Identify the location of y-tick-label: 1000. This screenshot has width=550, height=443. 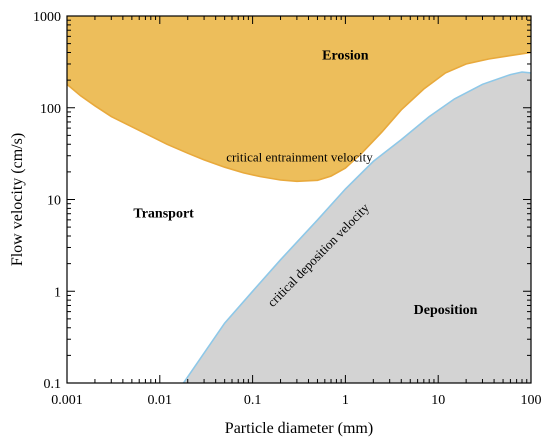
(47, 17).